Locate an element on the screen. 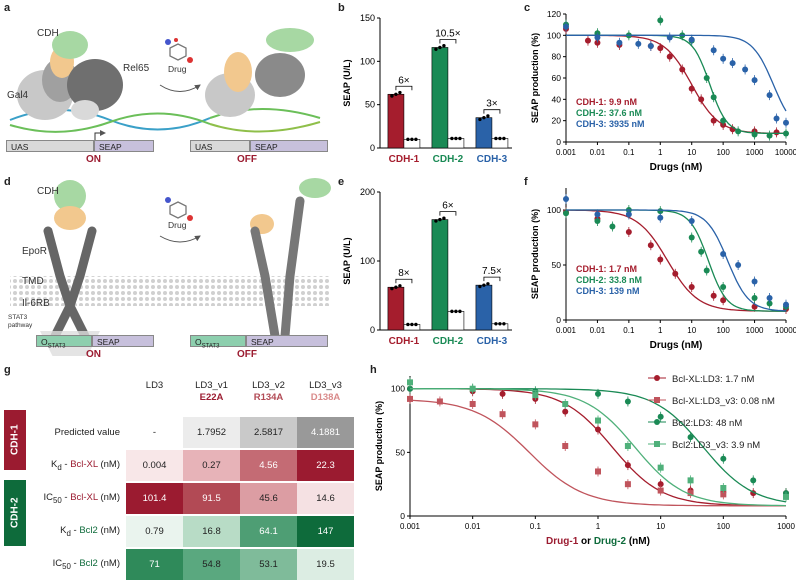  y-tick-label: 0 is located at coordinates (558, 142).